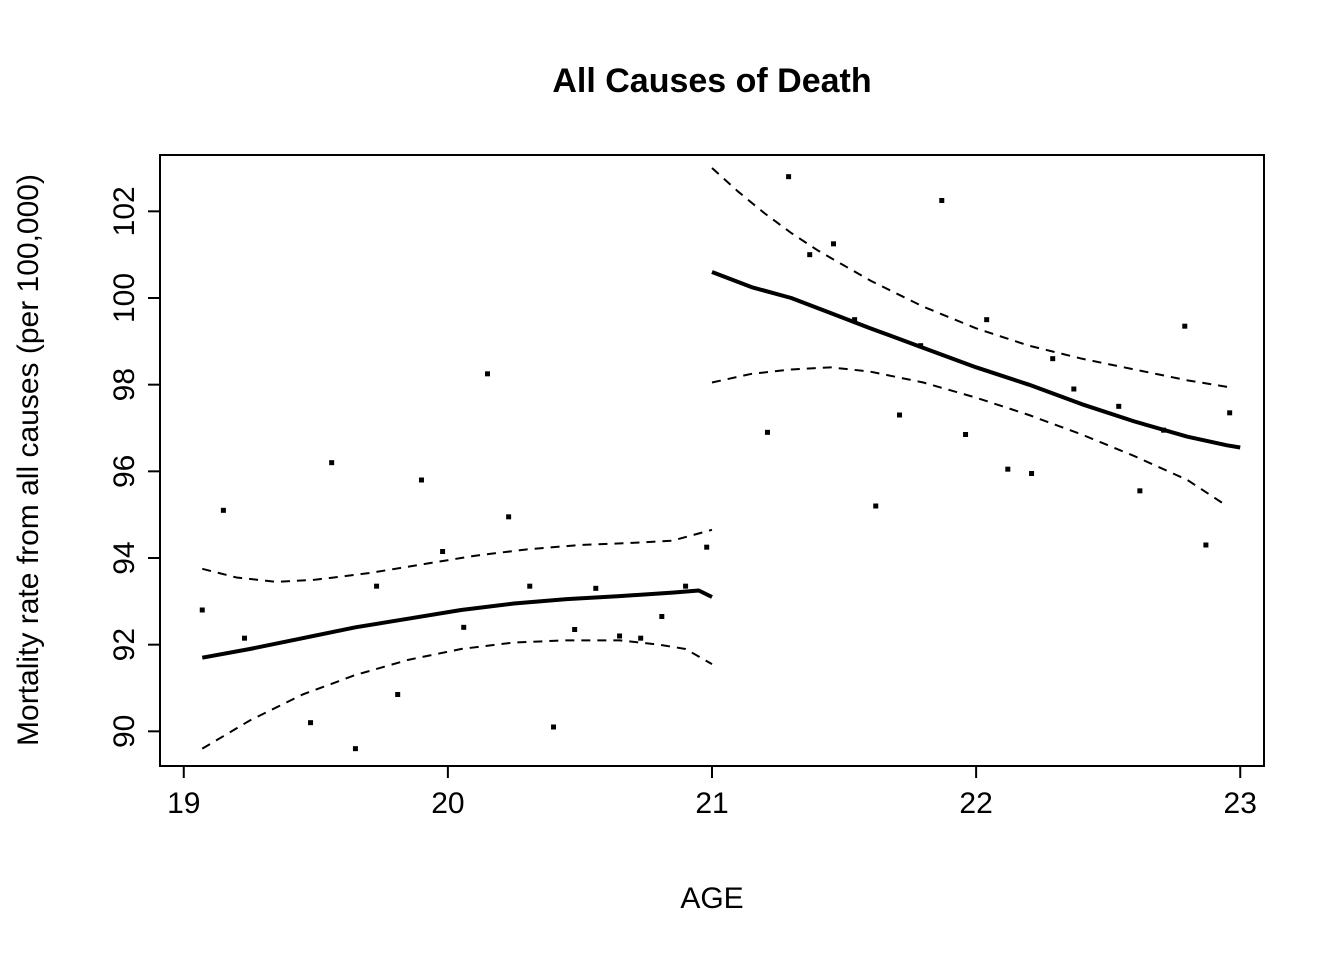  I want to click on ci-upper-left, so click(457, 555).